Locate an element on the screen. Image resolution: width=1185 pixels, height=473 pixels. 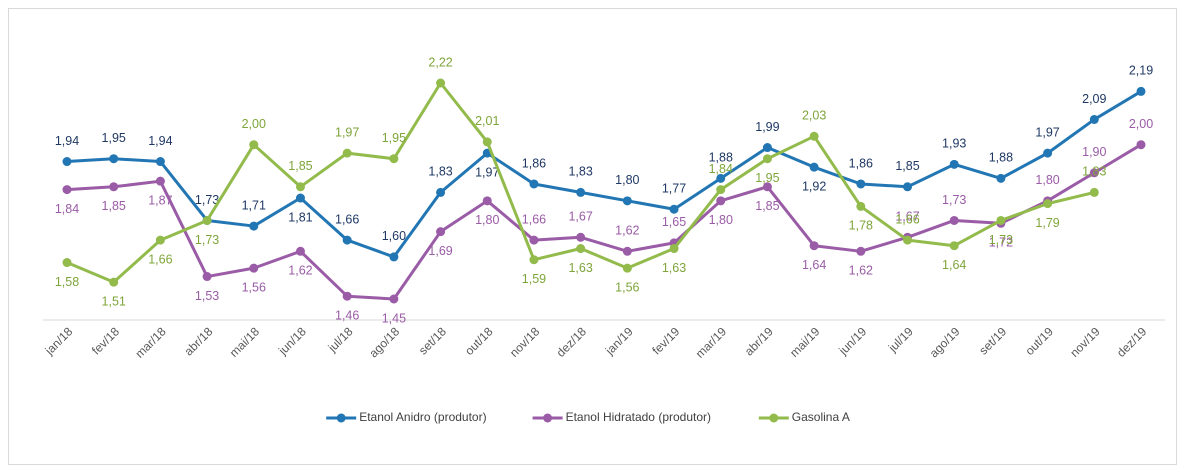
data-label: 1,78 is located at coordinates (861, 226).